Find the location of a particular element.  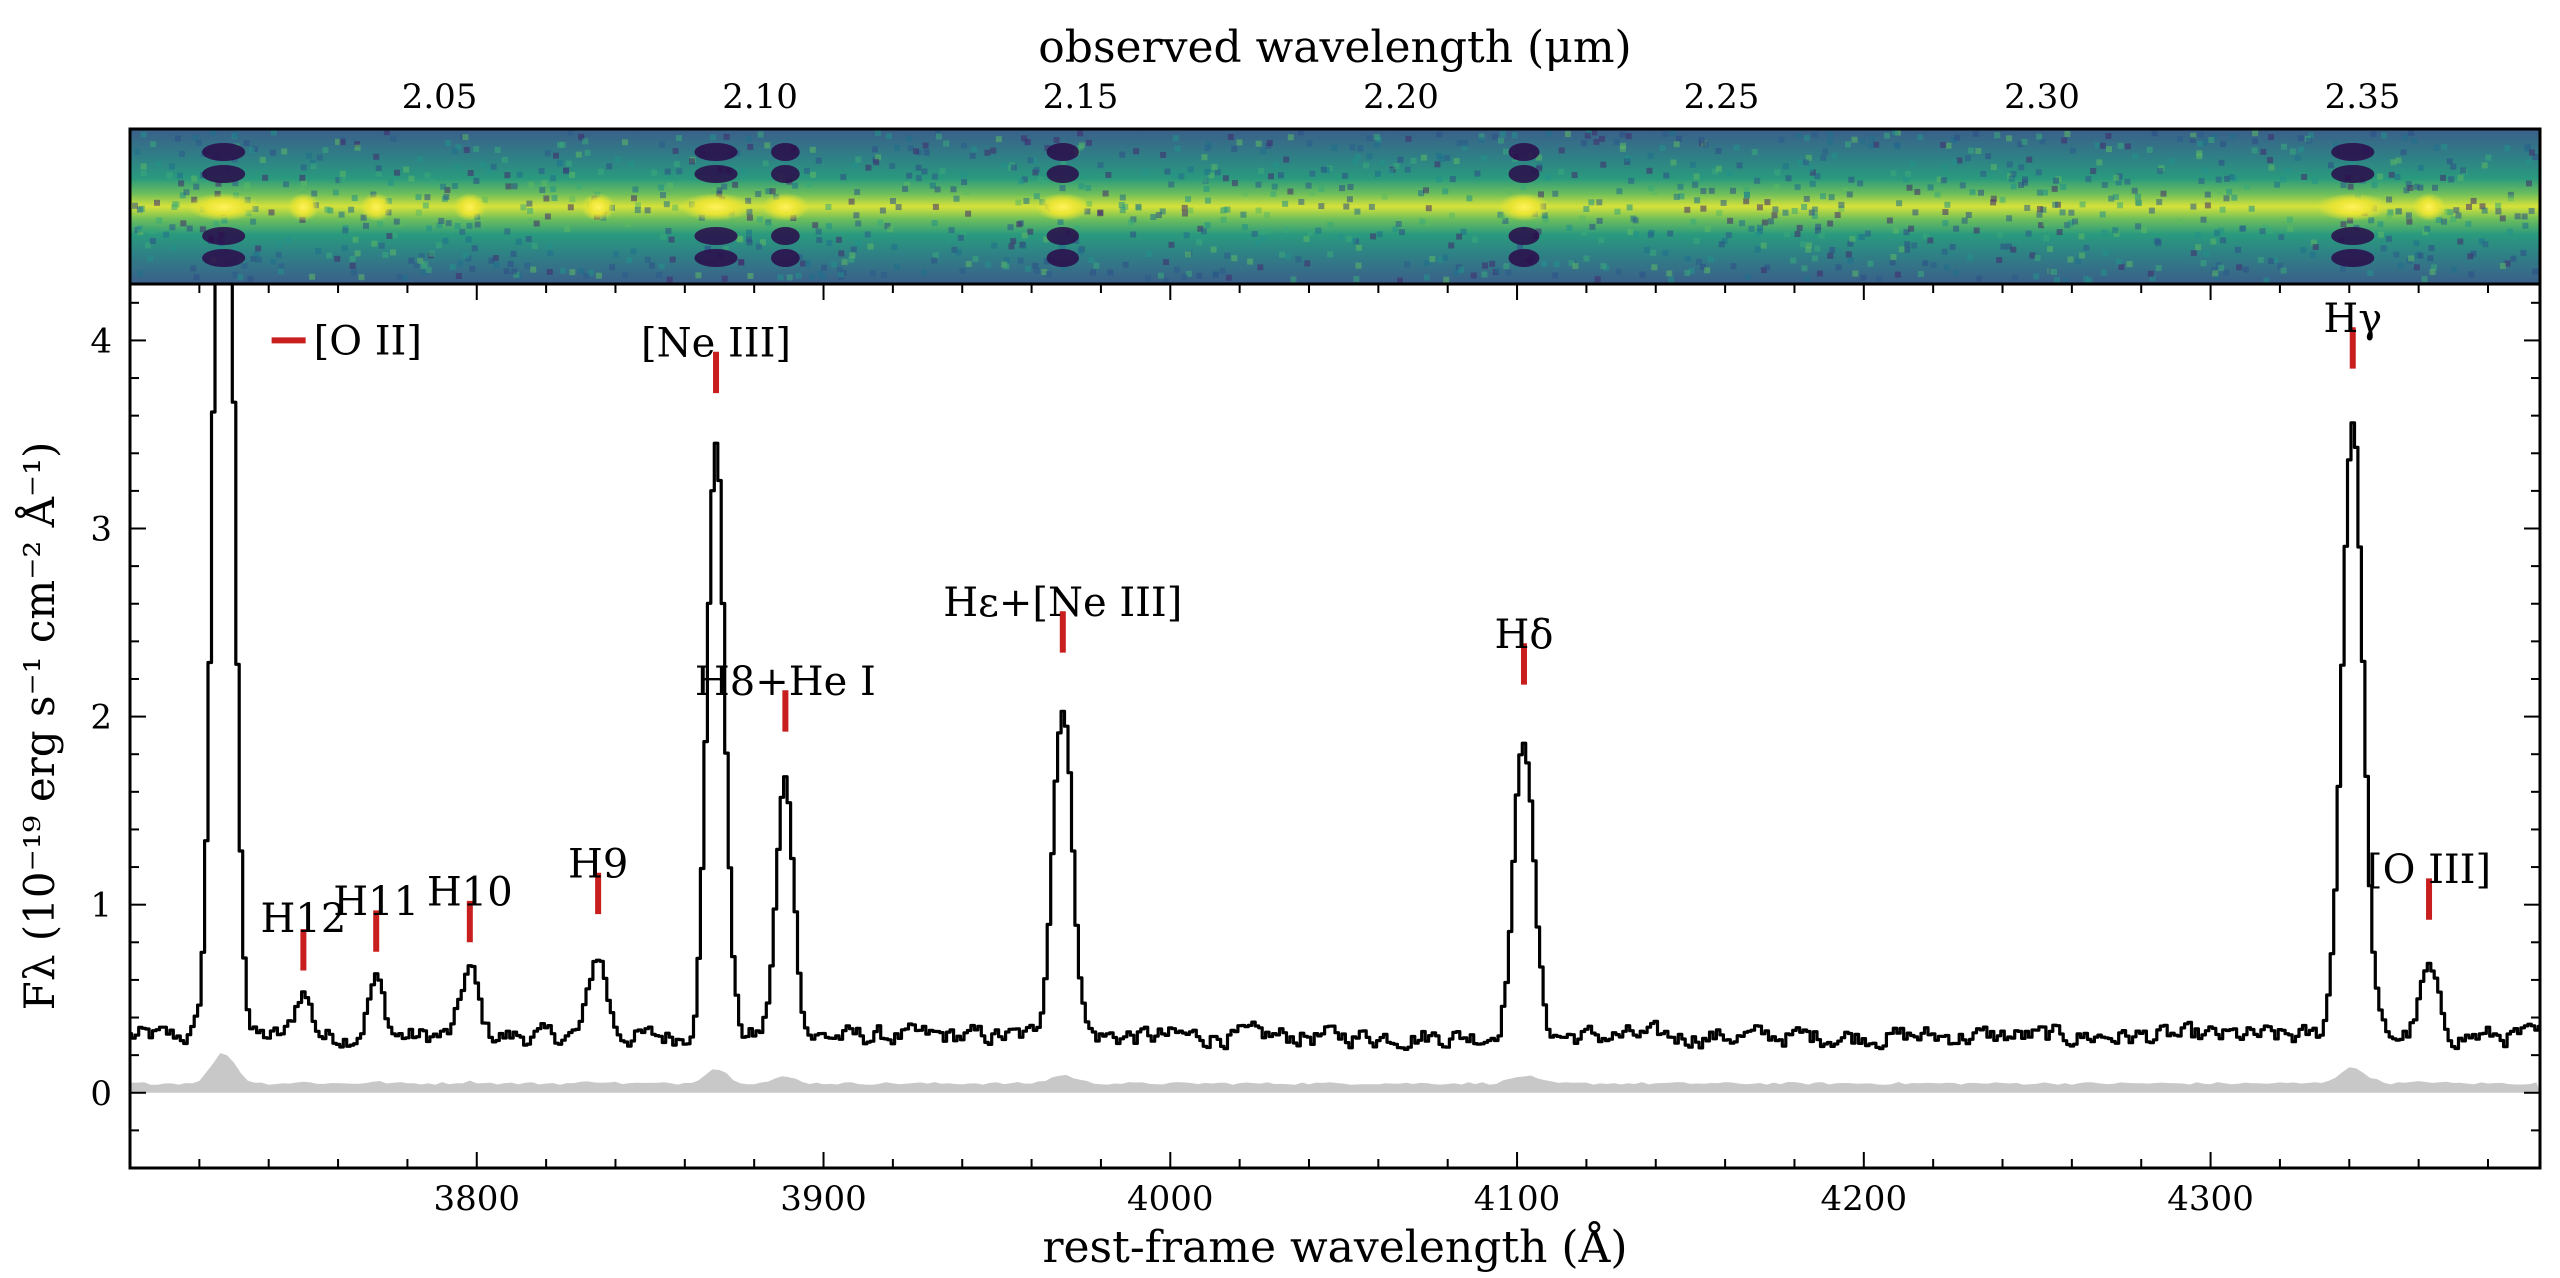

2d-spectrum-panel is located at coordinates (1335, 206).